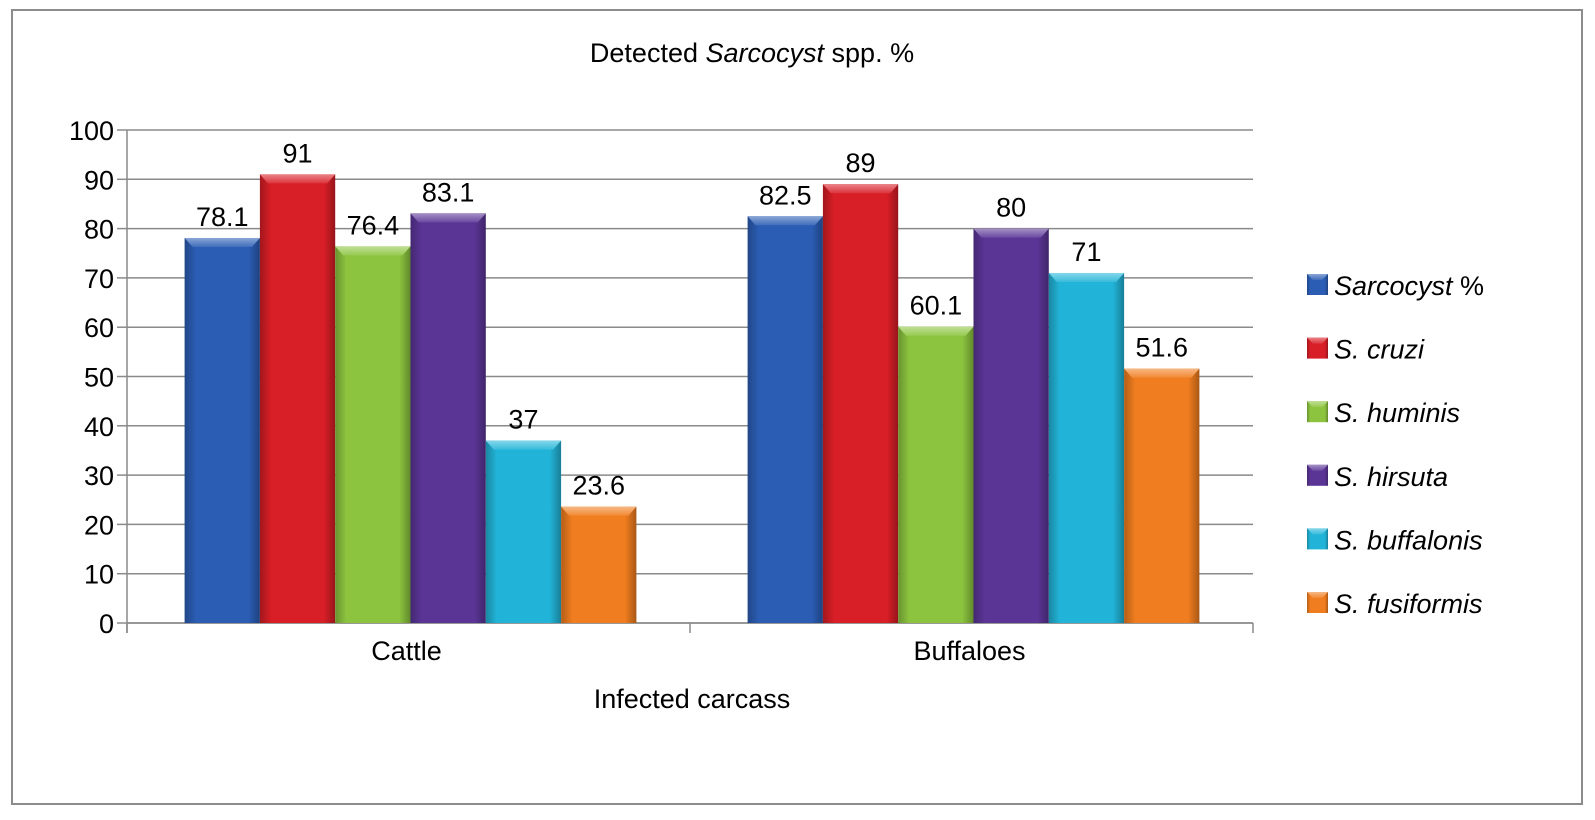  I want to click on y-tick-label: 80, so click(99, 230).